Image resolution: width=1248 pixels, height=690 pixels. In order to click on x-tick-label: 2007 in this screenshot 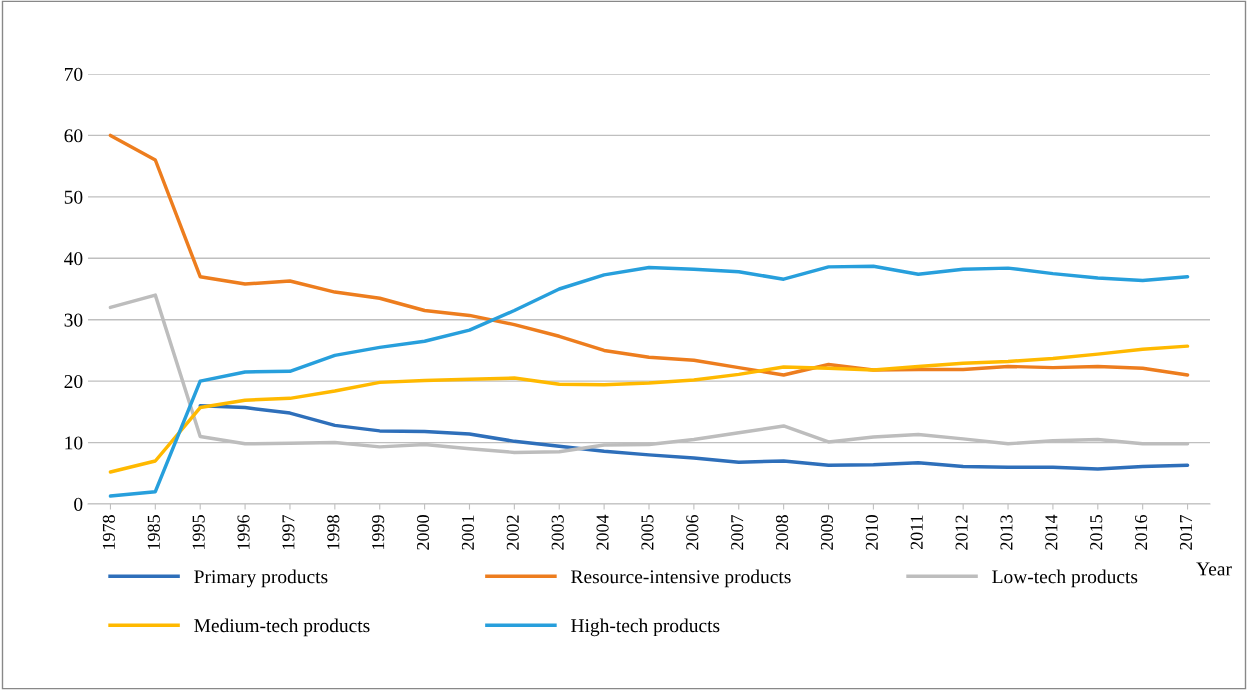, I will do `click(737, 532)`.